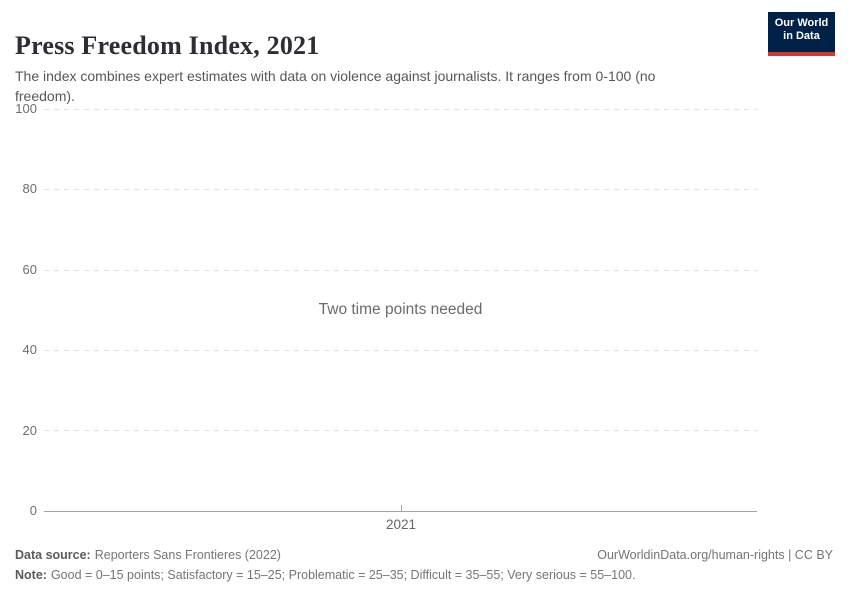  I want to click on data-source-text: Reporters Sans Frontieres (2022), so click(187, 555).